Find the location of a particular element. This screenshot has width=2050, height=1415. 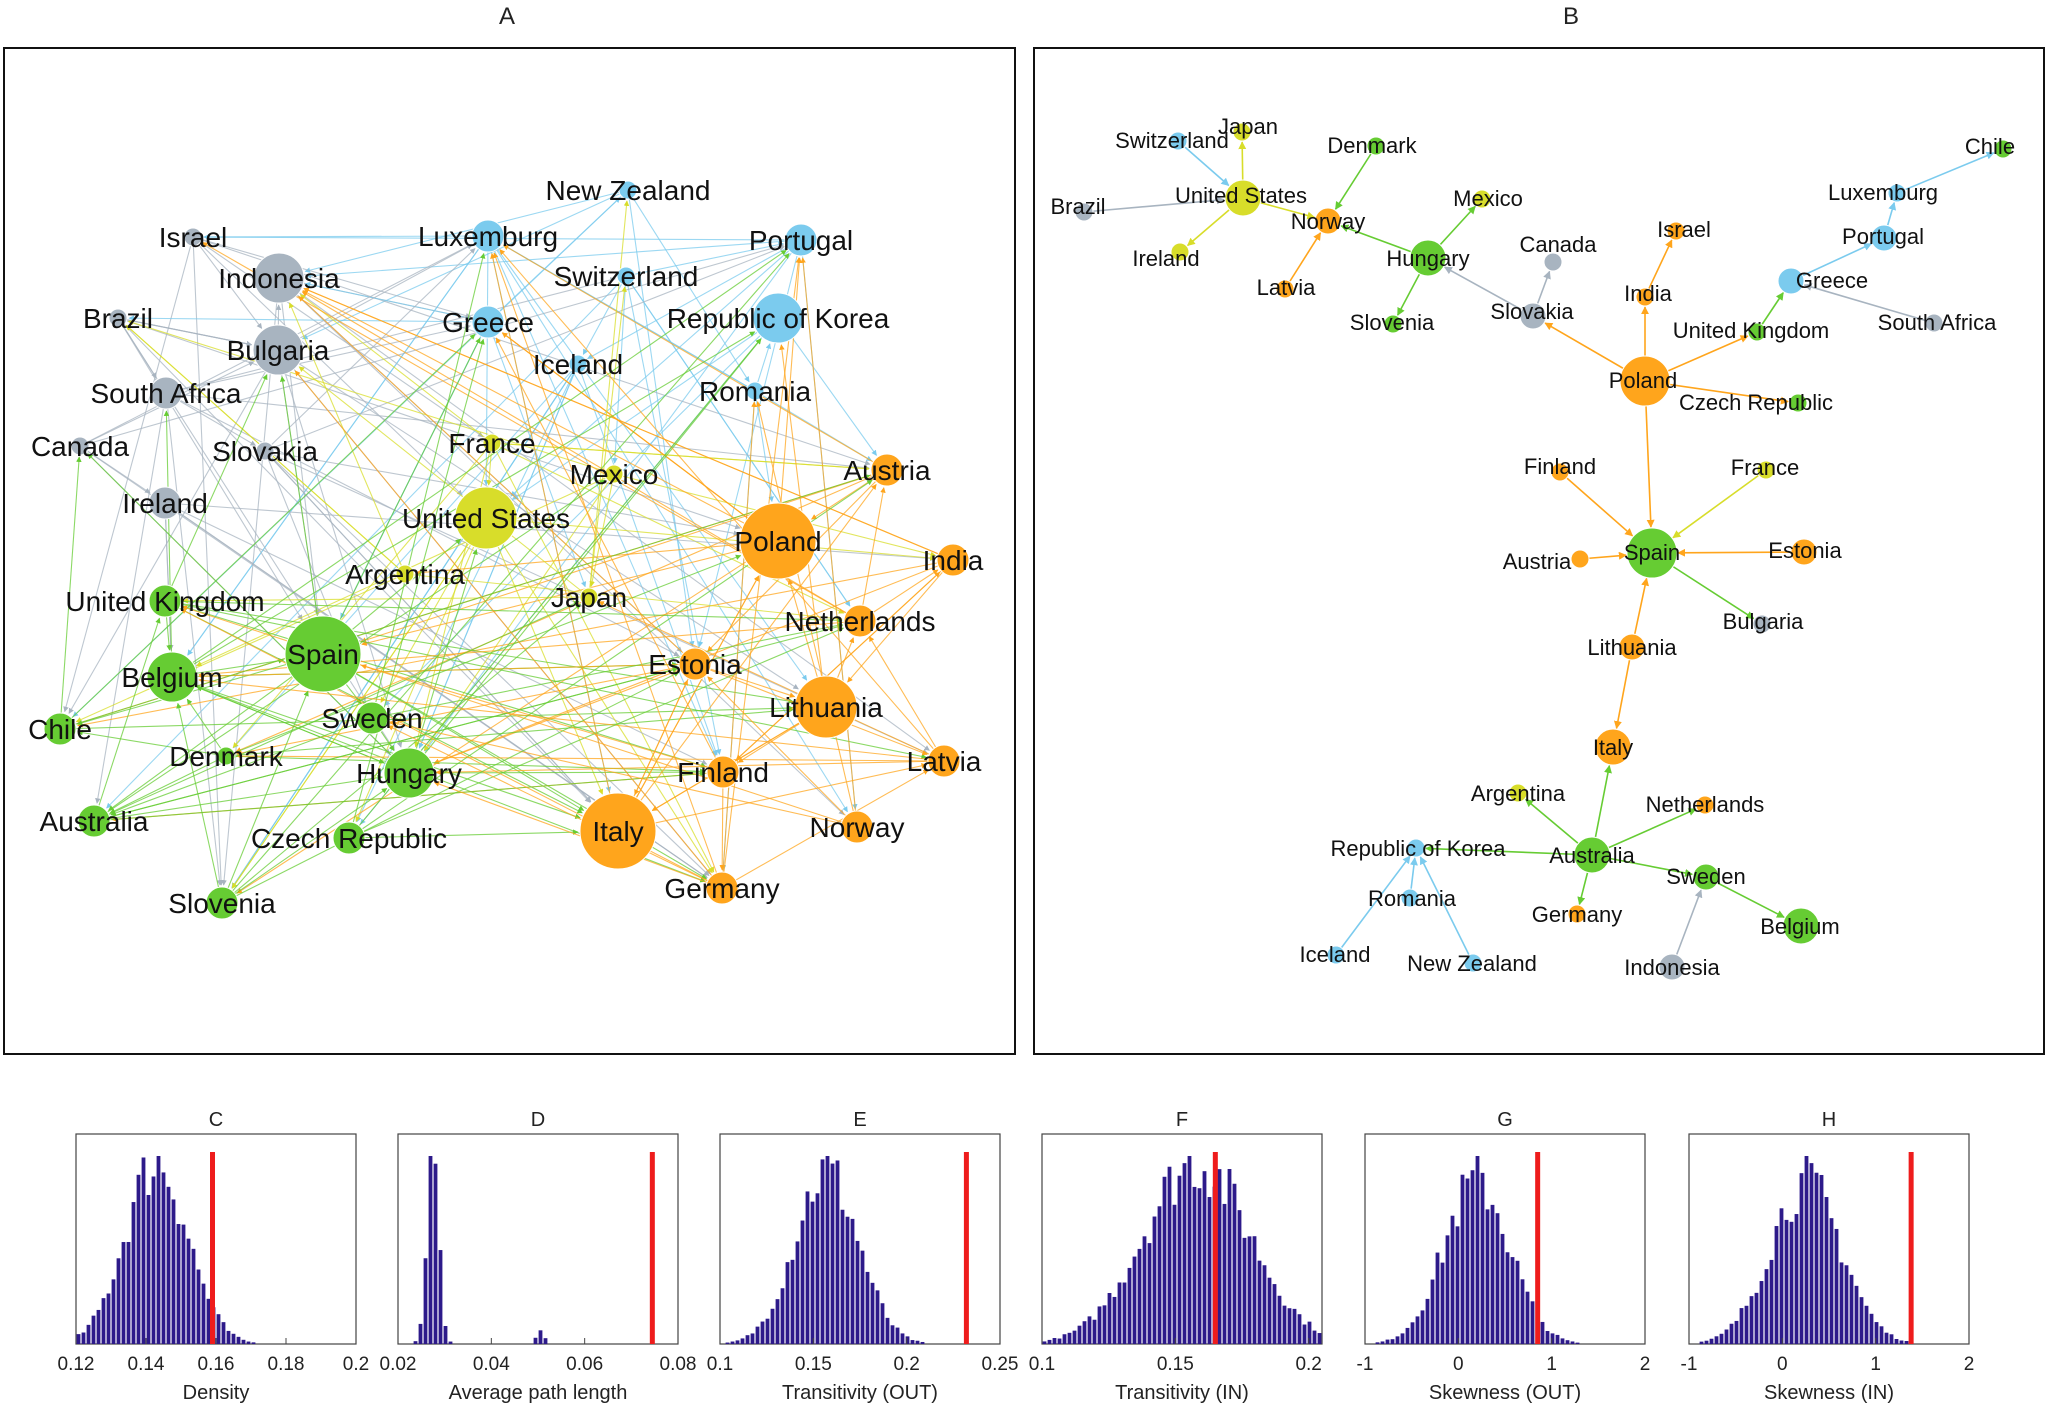

node-a-iceland is located at coordinates (578, 364).